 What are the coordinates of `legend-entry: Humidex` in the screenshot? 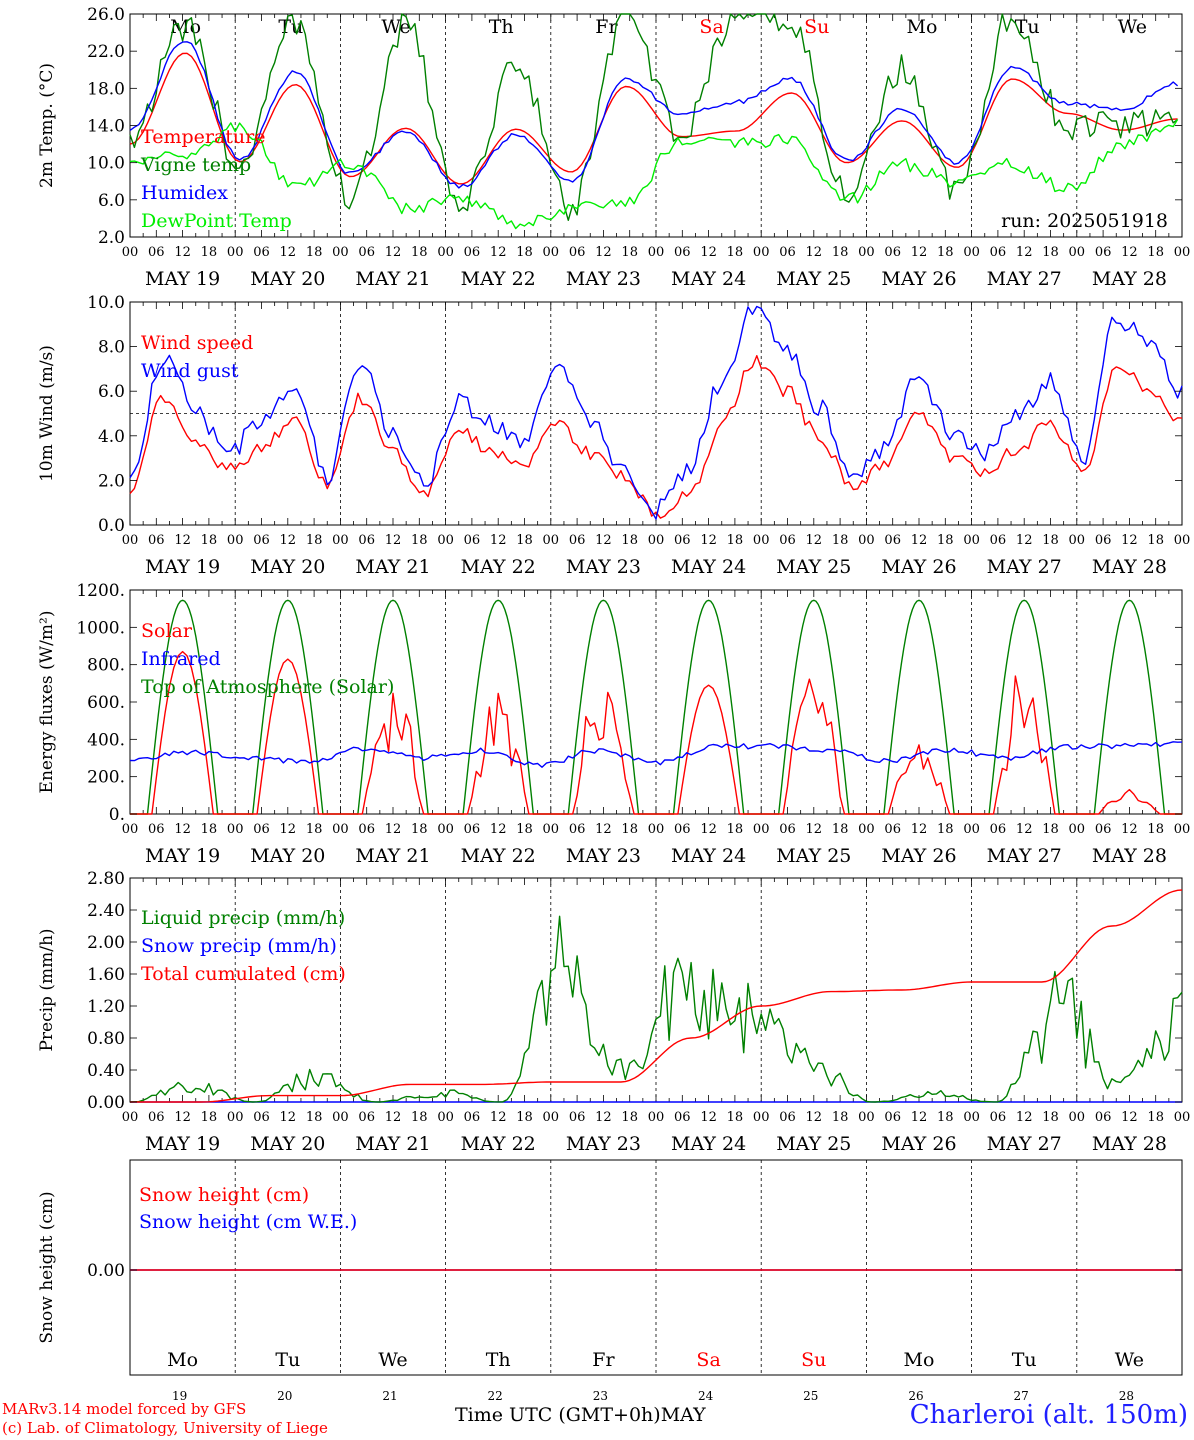 It's located at (184, 193).